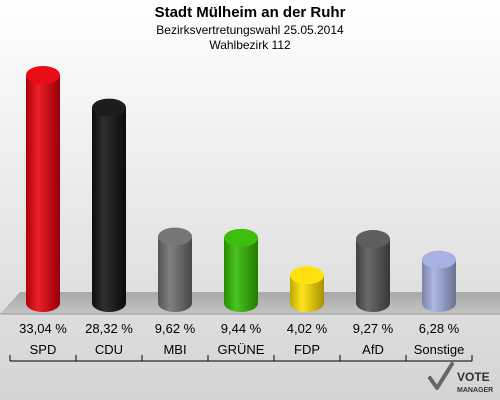 This screenshot has height=400, width=500. What do you see at coordinates (109, 349) in the screenshot?
I see `category-label: CDU` at bounding box center [109, 349].